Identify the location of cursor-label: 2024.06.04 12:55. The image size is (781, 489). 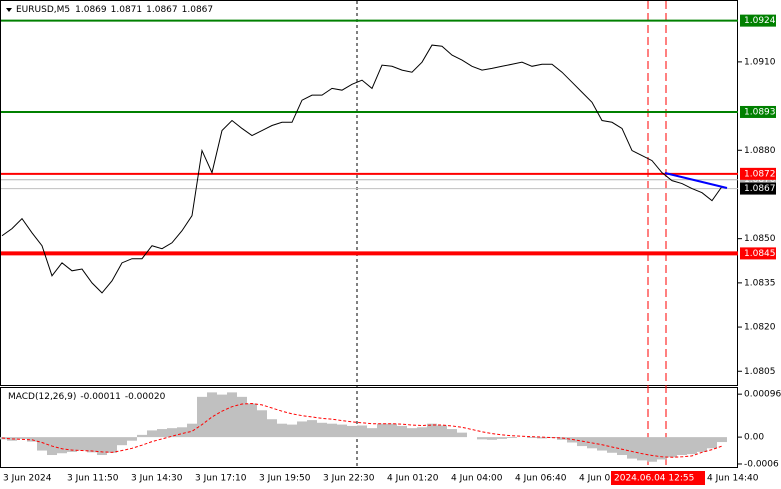
(654, 479).